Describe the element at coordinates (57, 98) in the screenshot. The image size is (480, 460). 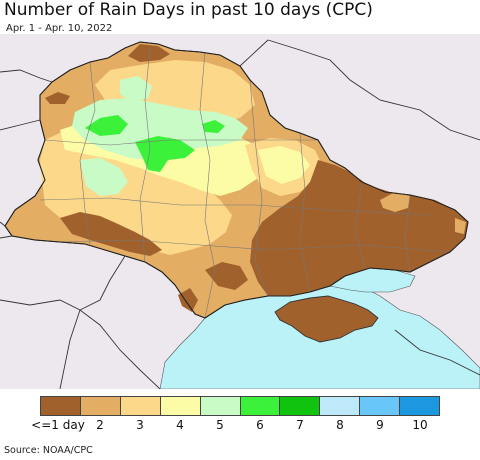
I see `northwest-dry-spot` at that location.